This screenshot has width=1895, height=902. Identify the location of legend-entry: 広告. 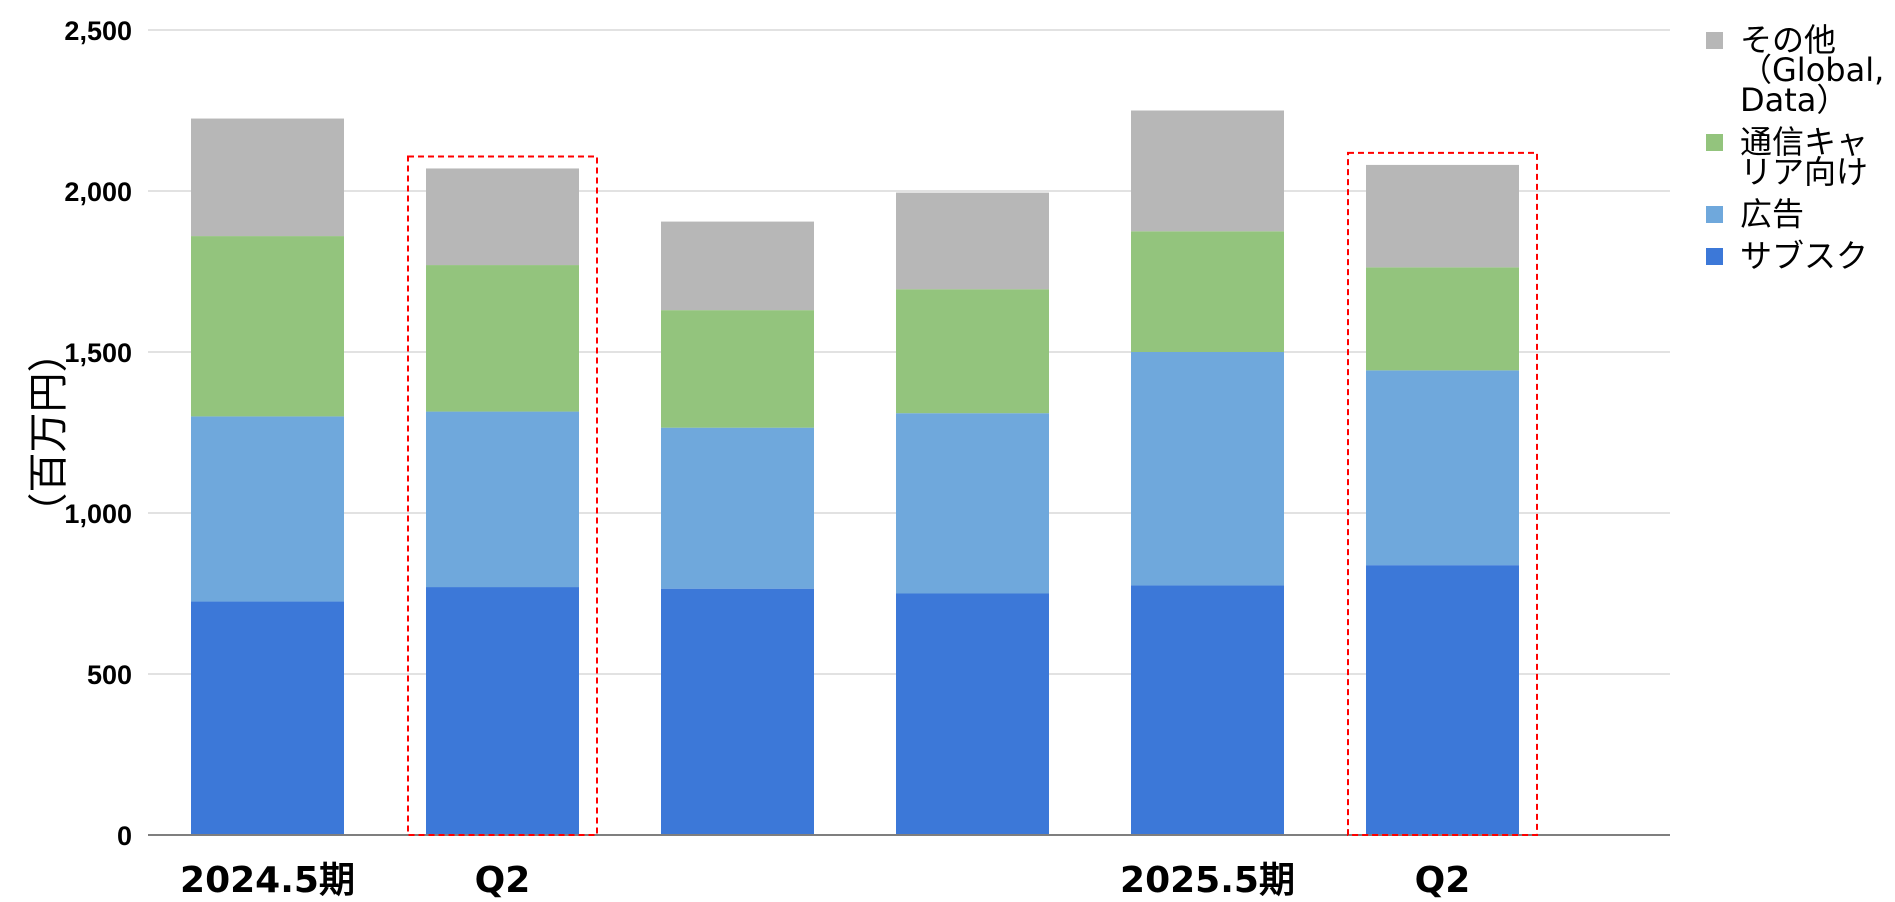
(1755, 214).